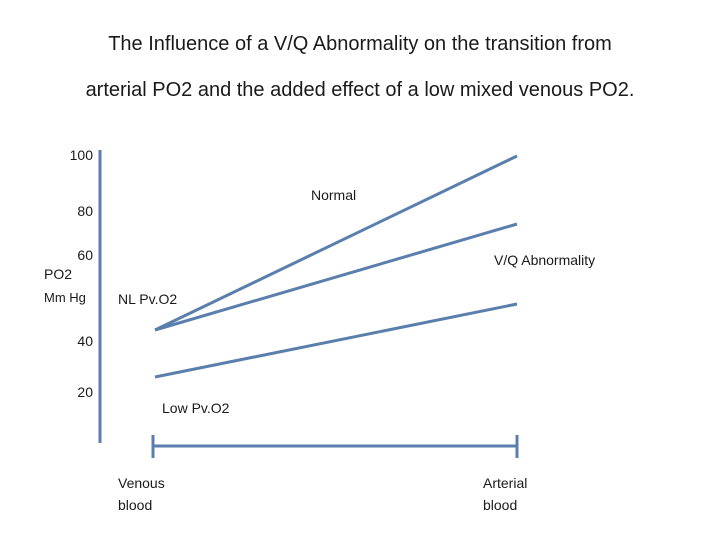  I want to click on nl-pvo2-label: NL Pv.O2, so click(148, 299).